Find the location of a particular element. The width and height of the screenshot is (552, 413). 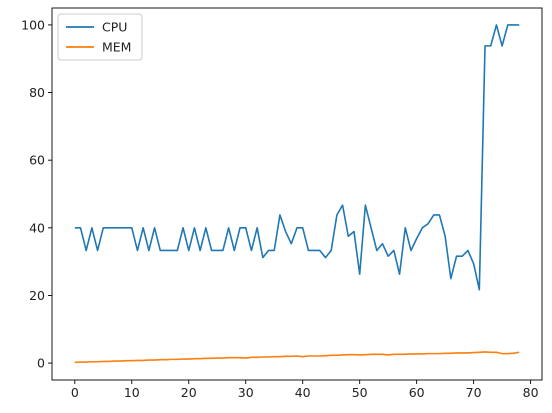

legend-label-mem: MEM is located at coordinates (116, 47).